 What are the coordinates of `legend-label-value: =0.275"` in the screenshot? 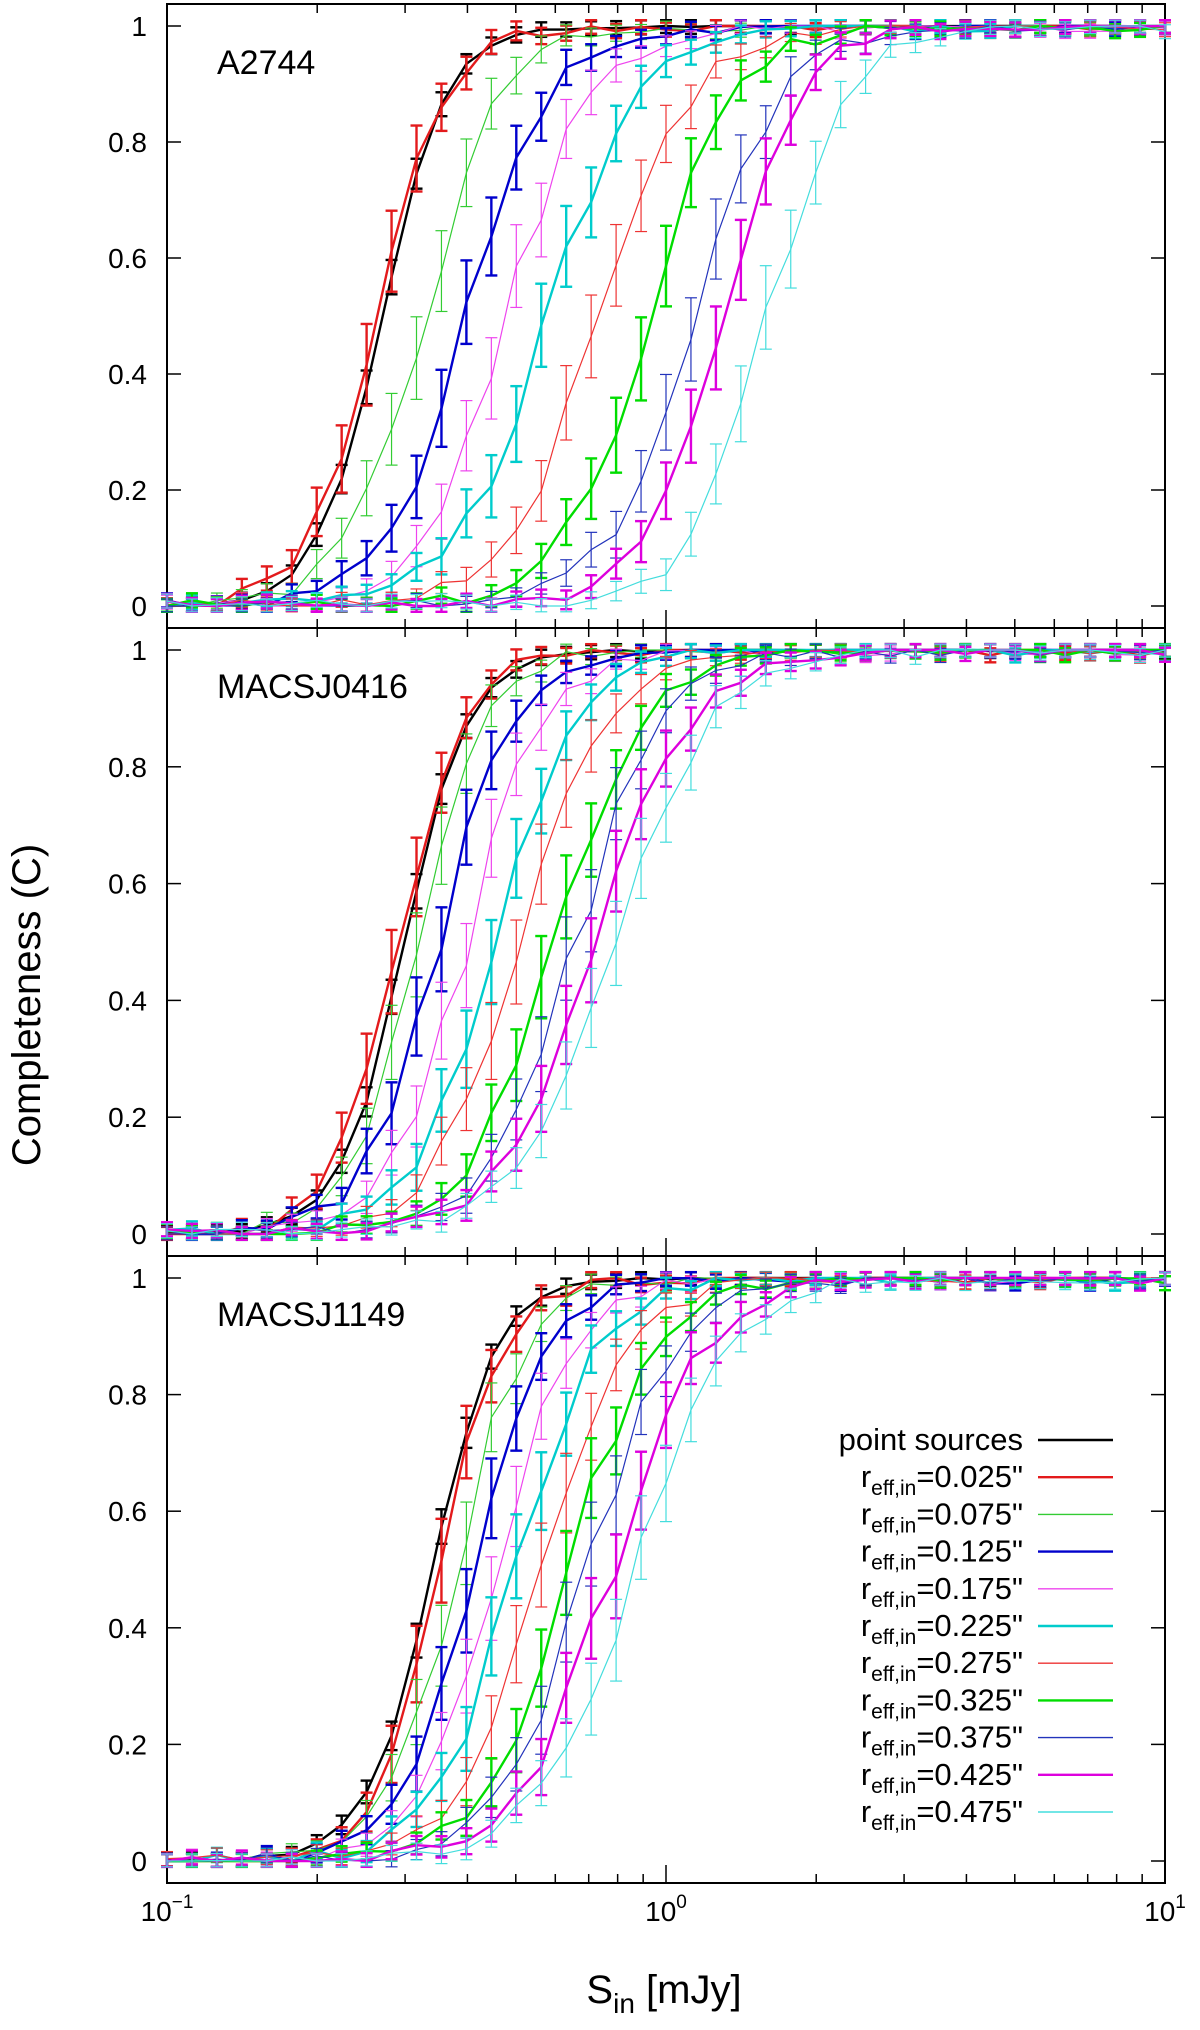 It's located at (969, 1662).